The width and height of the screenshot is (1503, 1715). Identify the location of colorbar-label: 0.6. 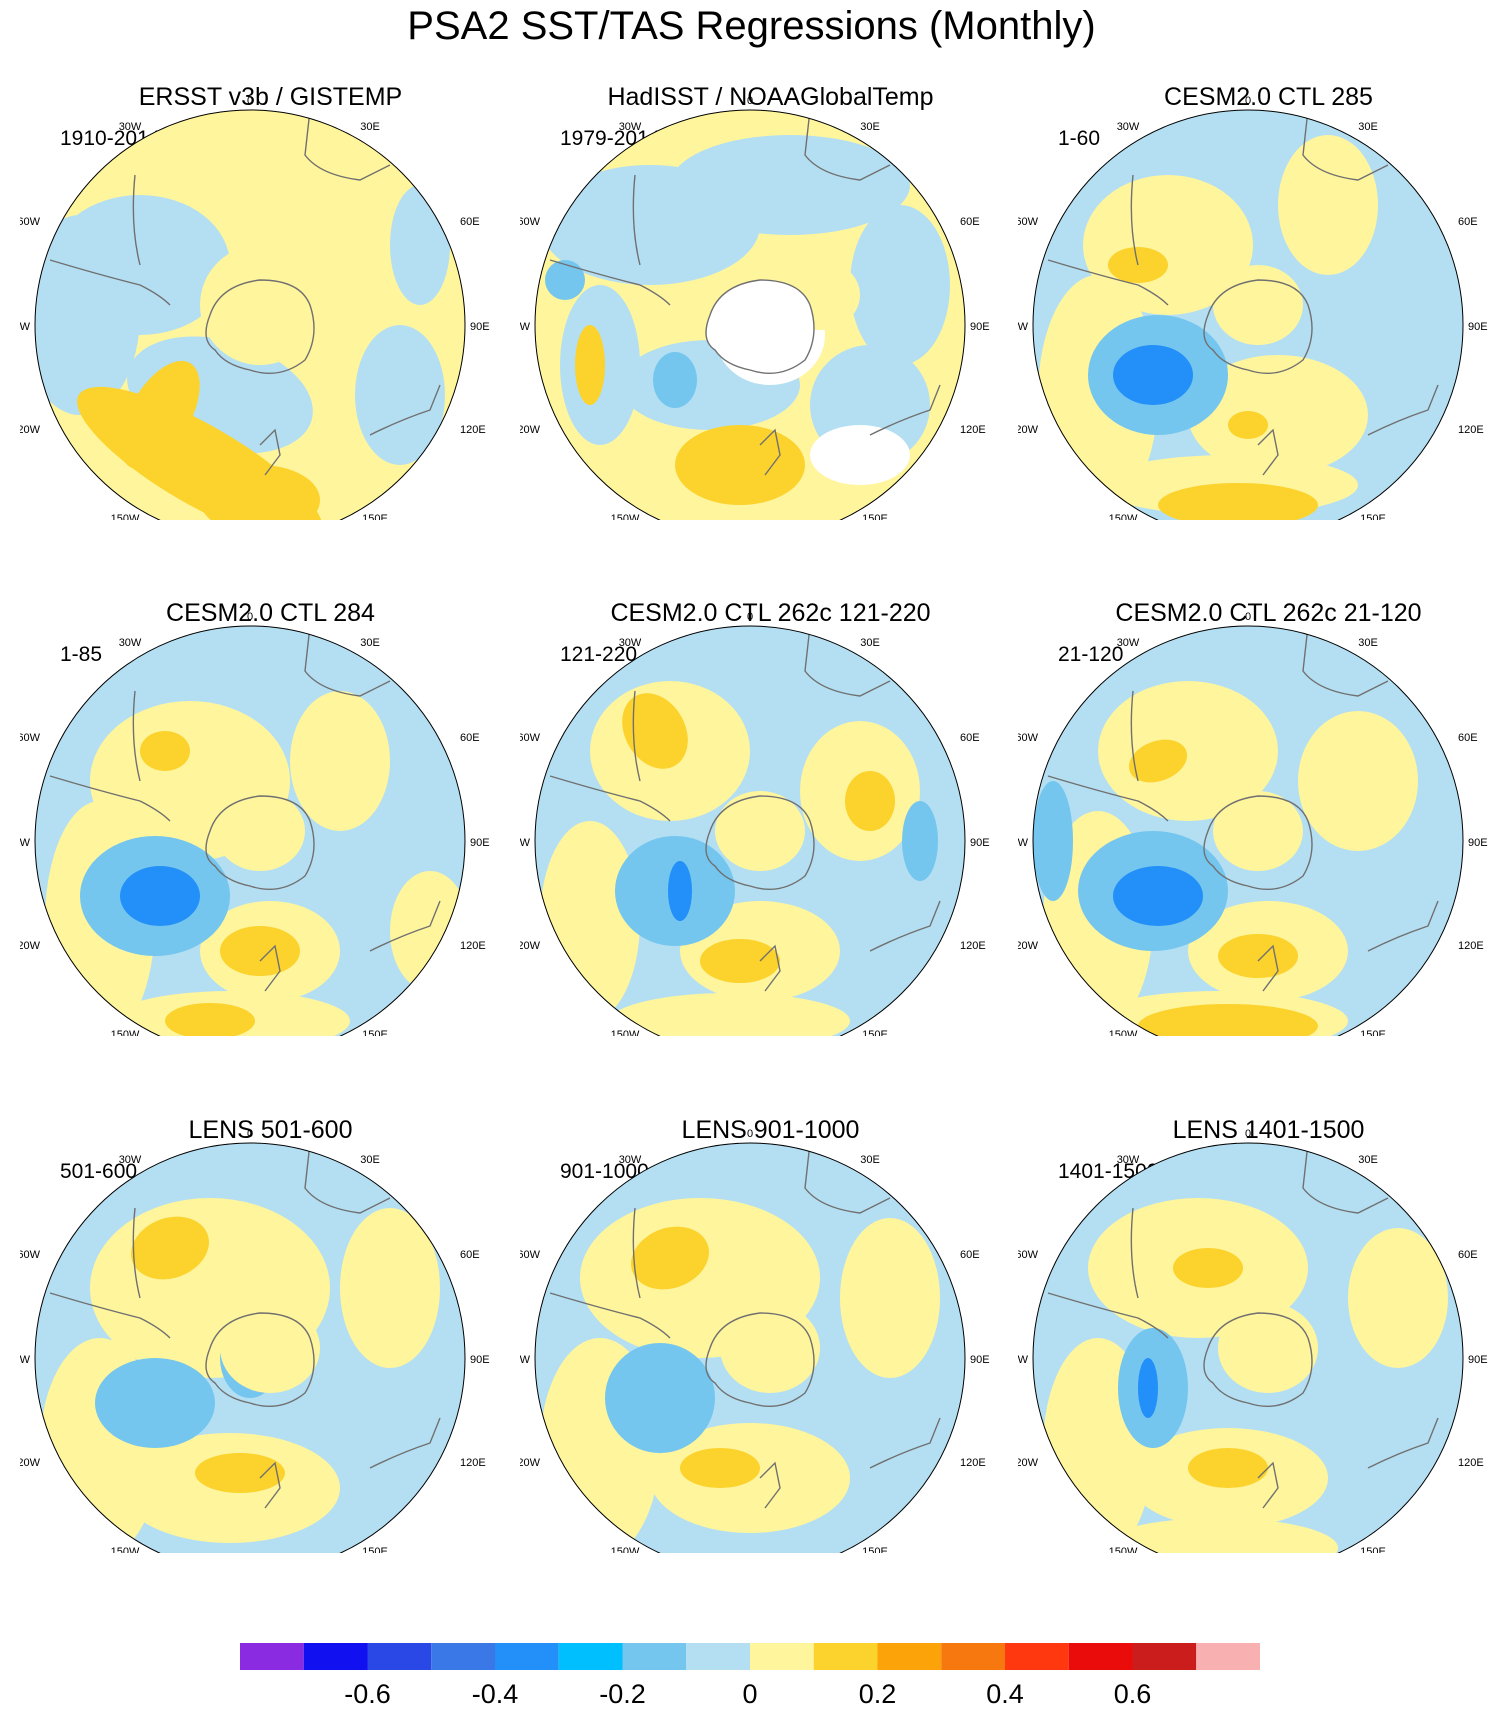
(1133, 1694).